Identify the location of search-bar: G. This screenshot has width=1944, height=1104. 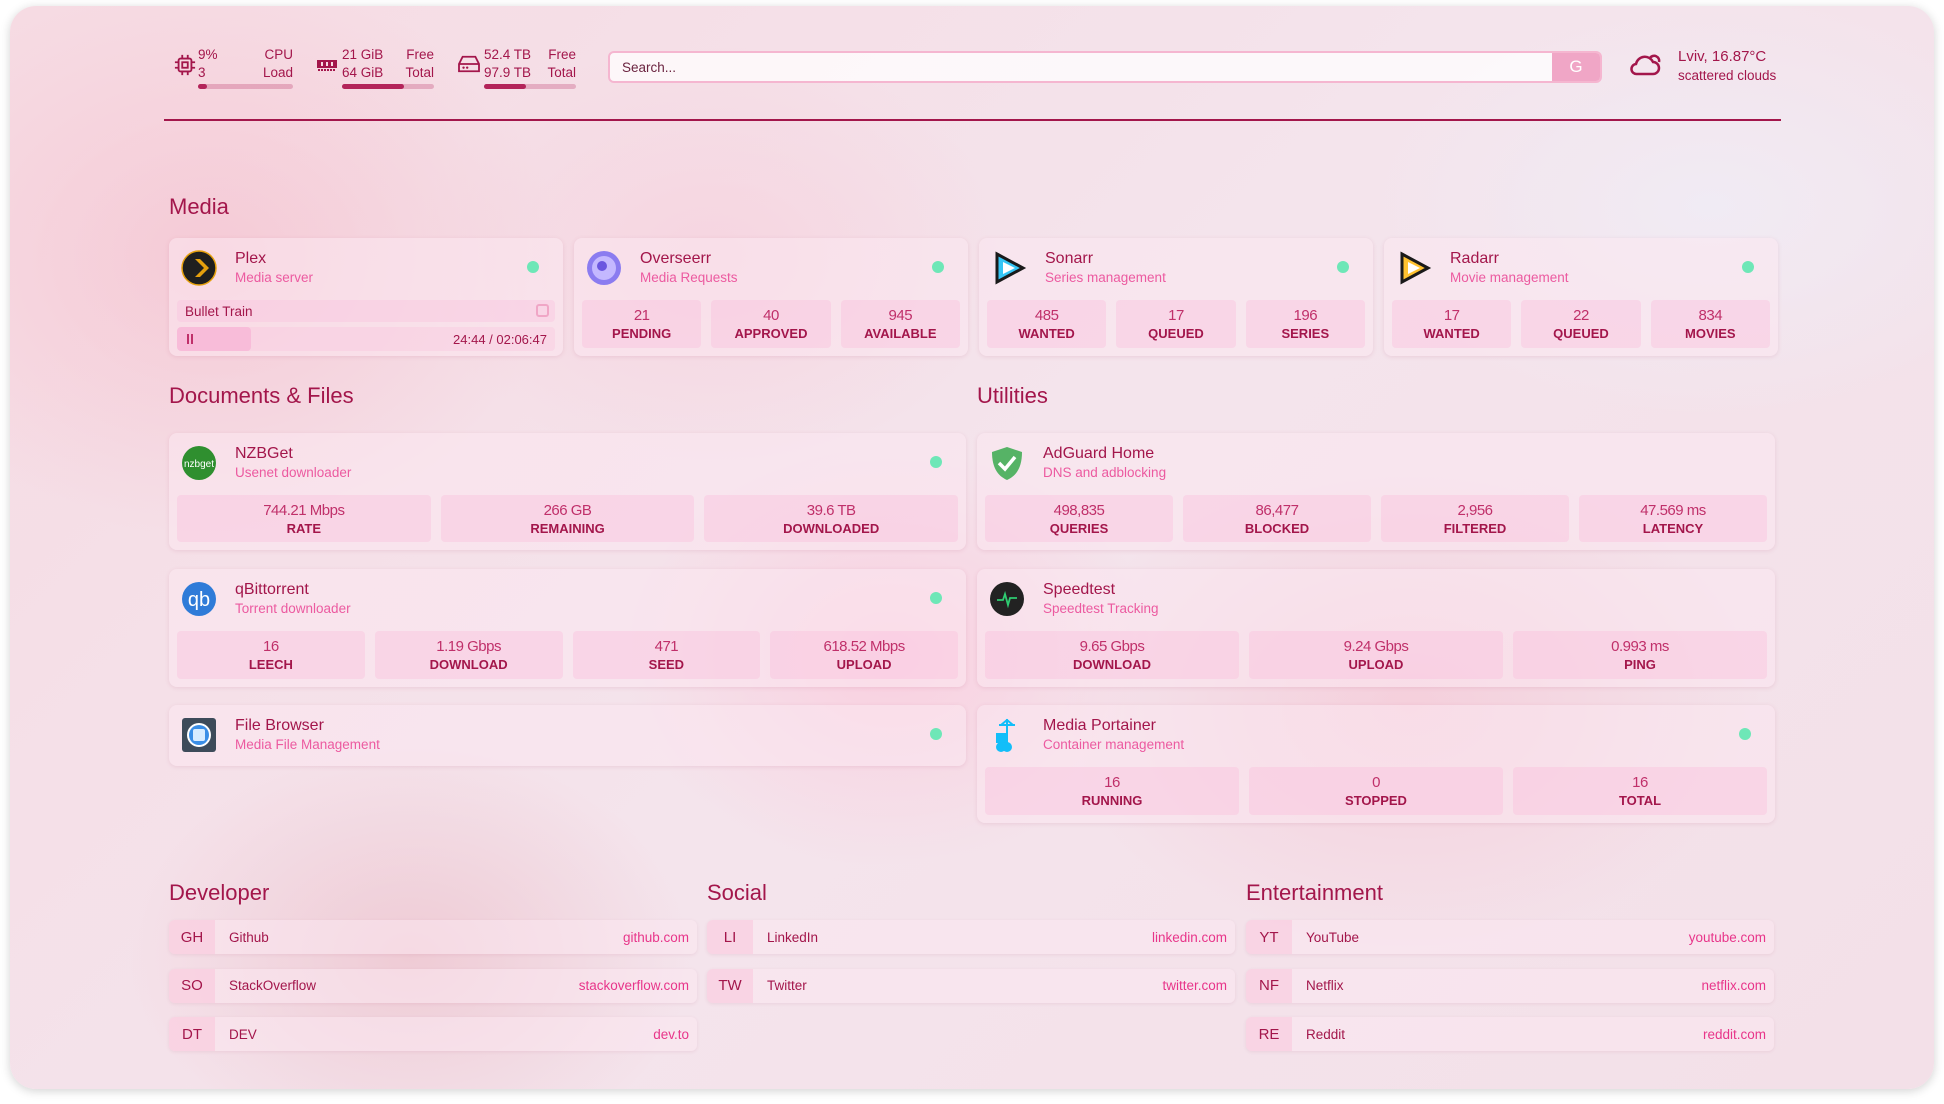
(1105, 67).